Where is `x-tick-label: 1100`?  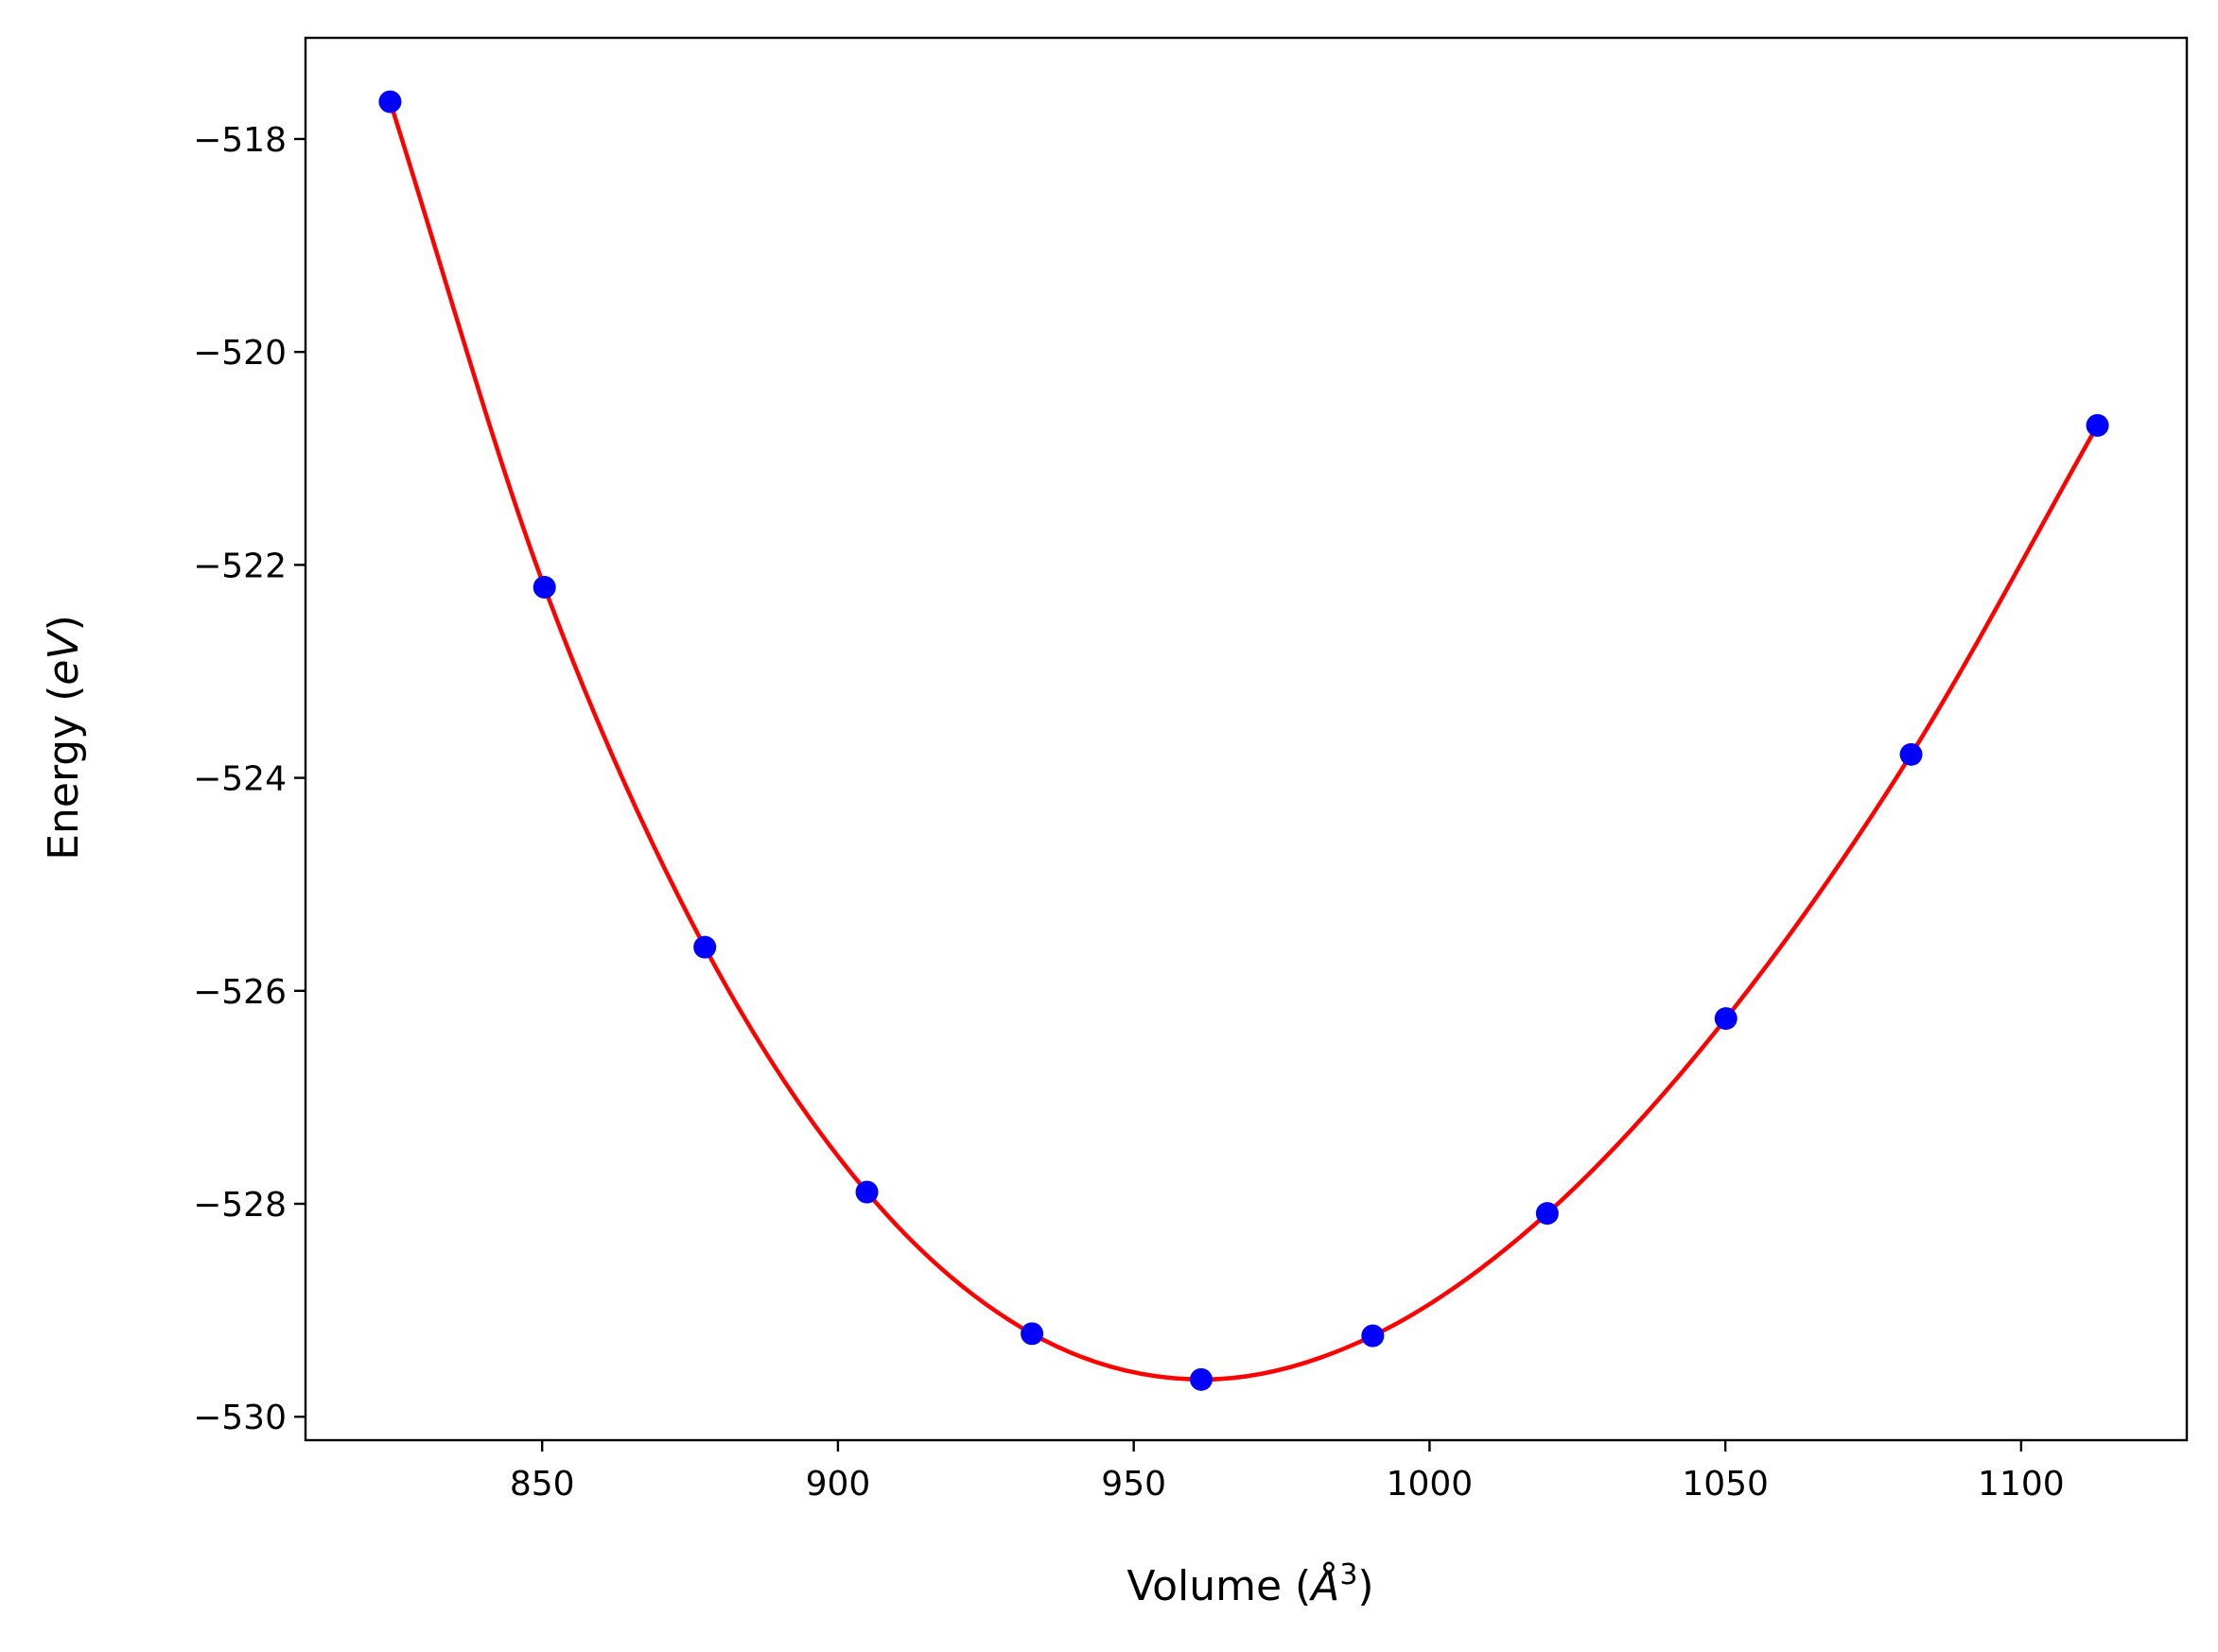 x-tick-label: 1100 is located at coordinates (2021, 1485).